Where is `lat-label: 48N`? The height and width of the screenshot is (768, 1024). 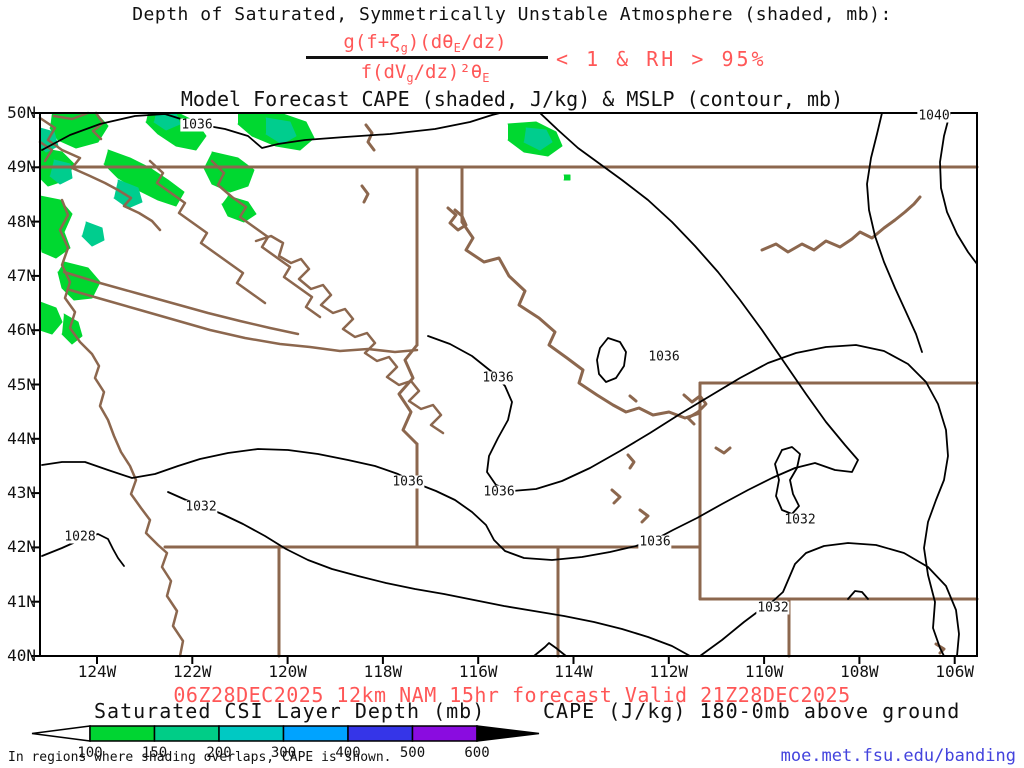
lat-label: 48N is located at coordinates (21, 221).